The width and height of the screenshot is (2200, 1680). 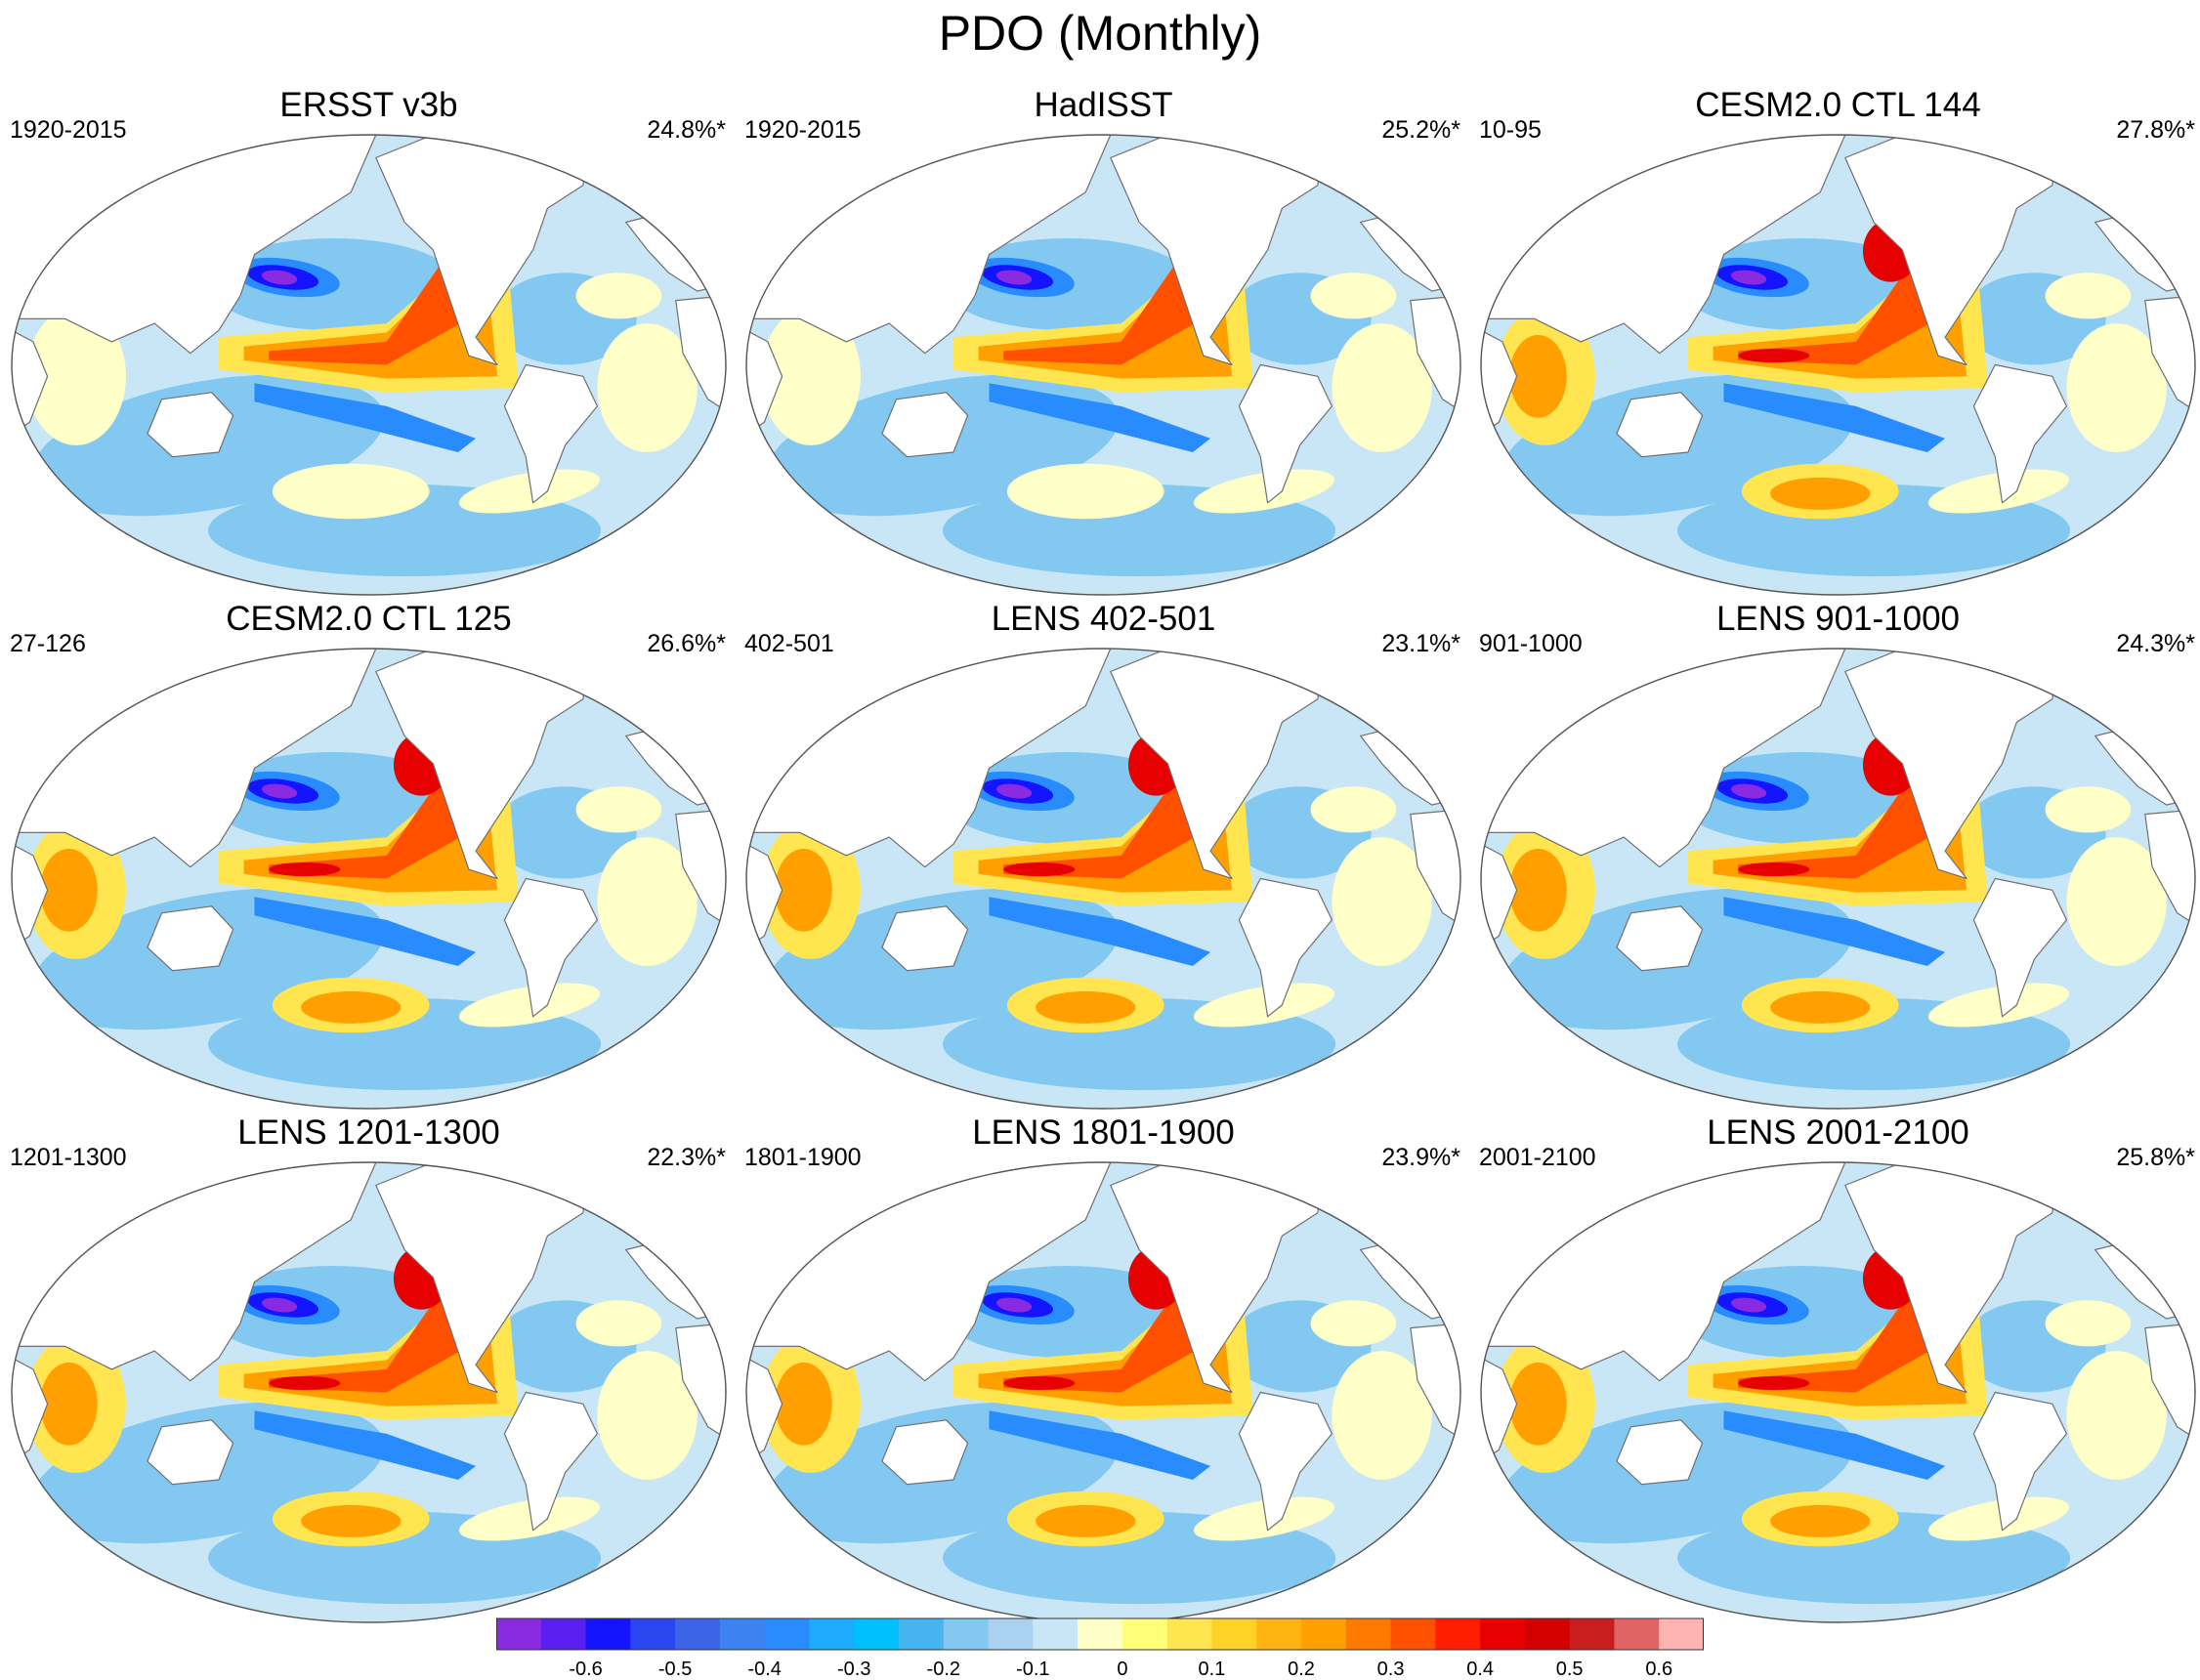 I want to click on panel-variance-label: 25.8%*, so click(x=2156, y=1157).